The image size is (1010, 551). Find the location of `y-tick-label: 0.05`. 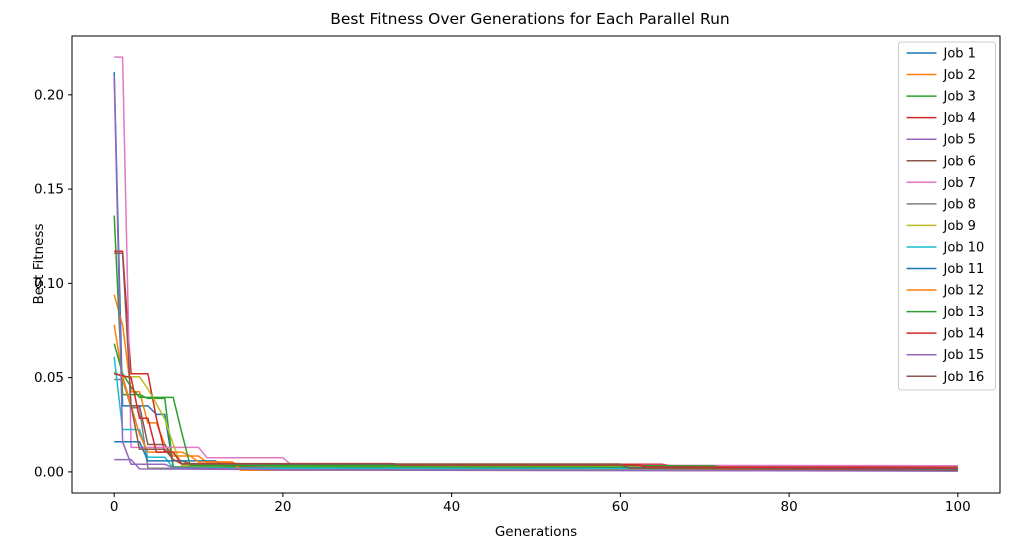

y-tick-label: 0.05 is located at coordinates (49, 378).